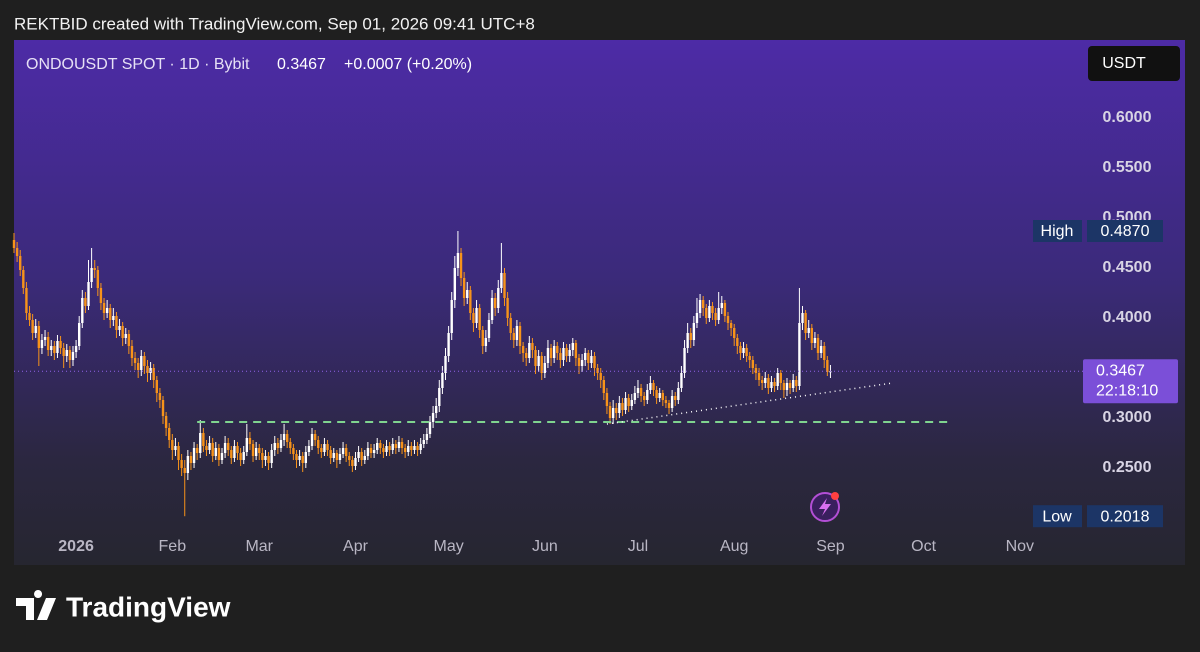 This screenshot has width=1200, height=652. I want to click on price-change: +0.0007 (+0.20%), so click(408, 64).